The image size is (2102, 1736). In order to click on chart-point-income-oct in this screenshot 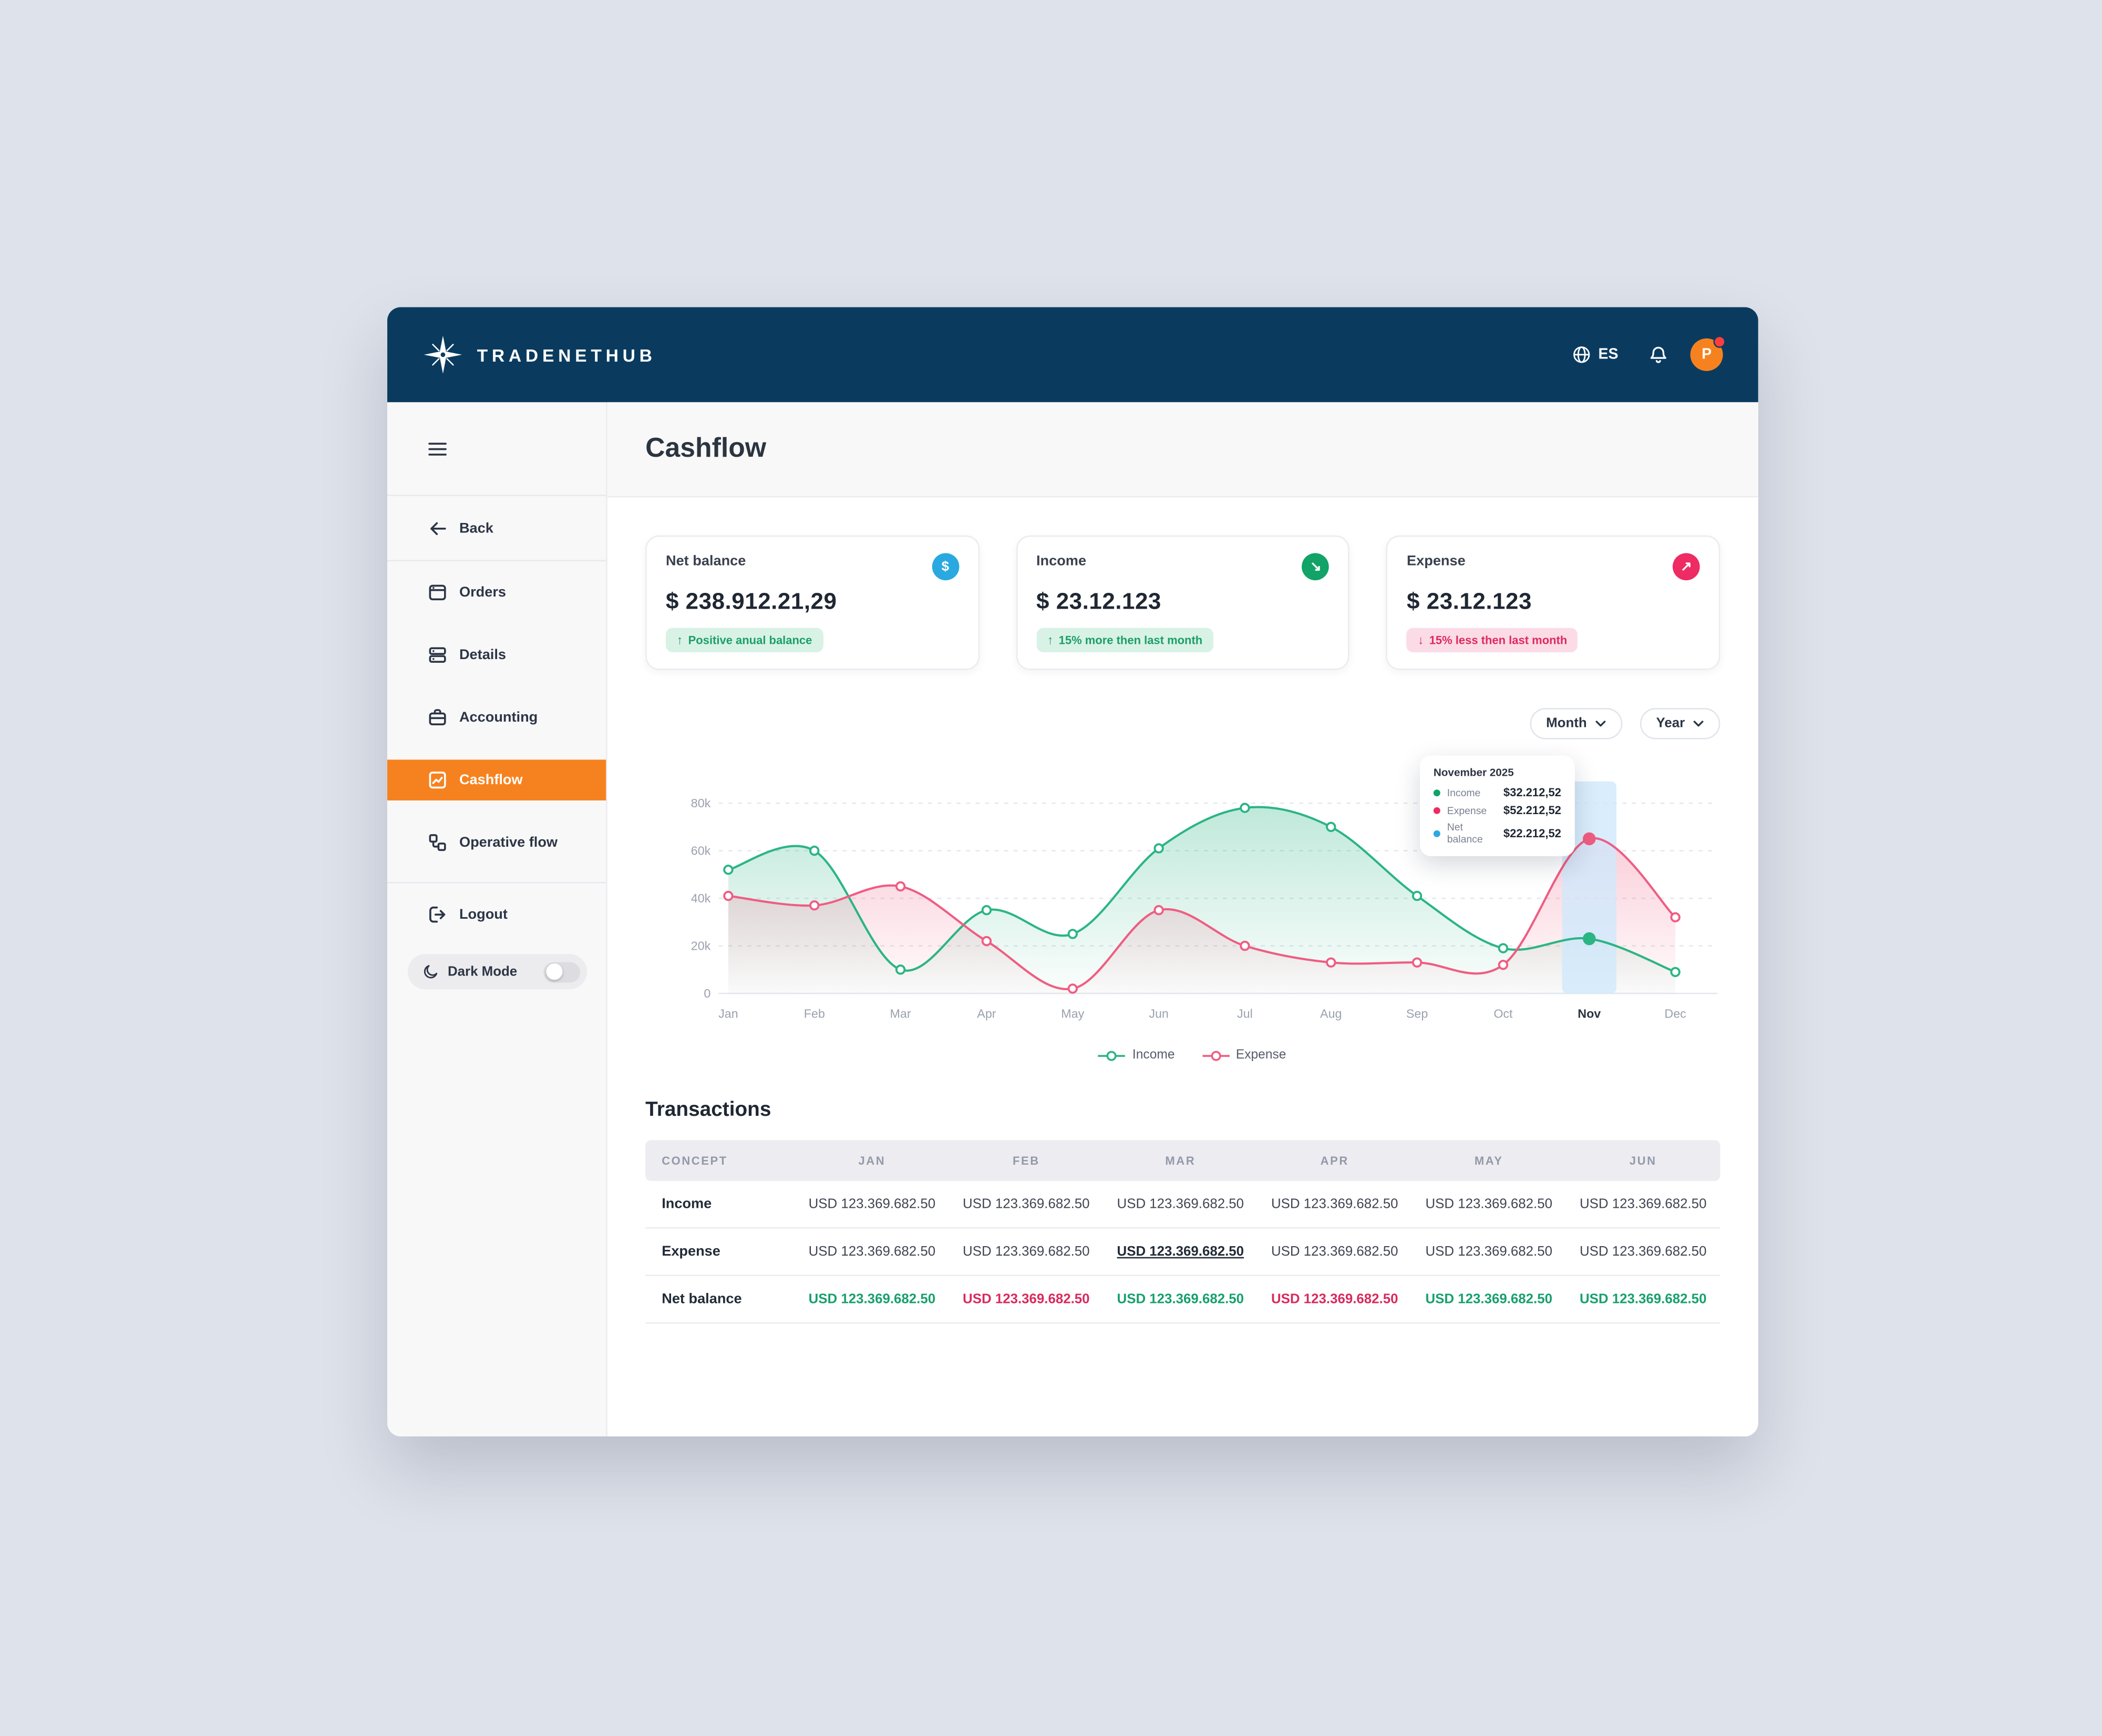, I will do `click(1503, 948)`.